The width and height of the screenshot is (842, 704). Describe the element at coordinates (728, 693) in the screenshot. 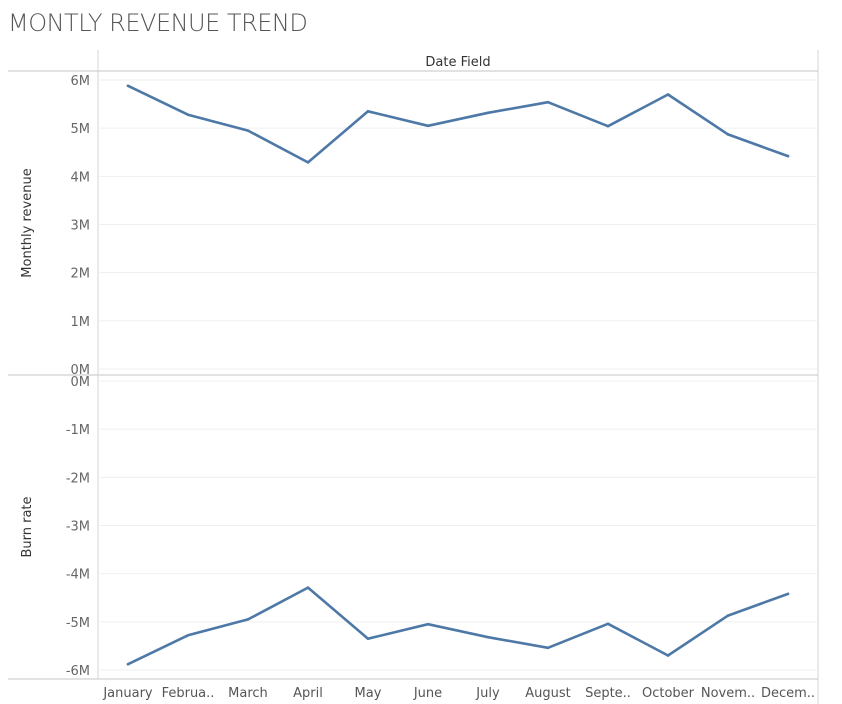

I see `x-tick-label: Novem..` at that location.